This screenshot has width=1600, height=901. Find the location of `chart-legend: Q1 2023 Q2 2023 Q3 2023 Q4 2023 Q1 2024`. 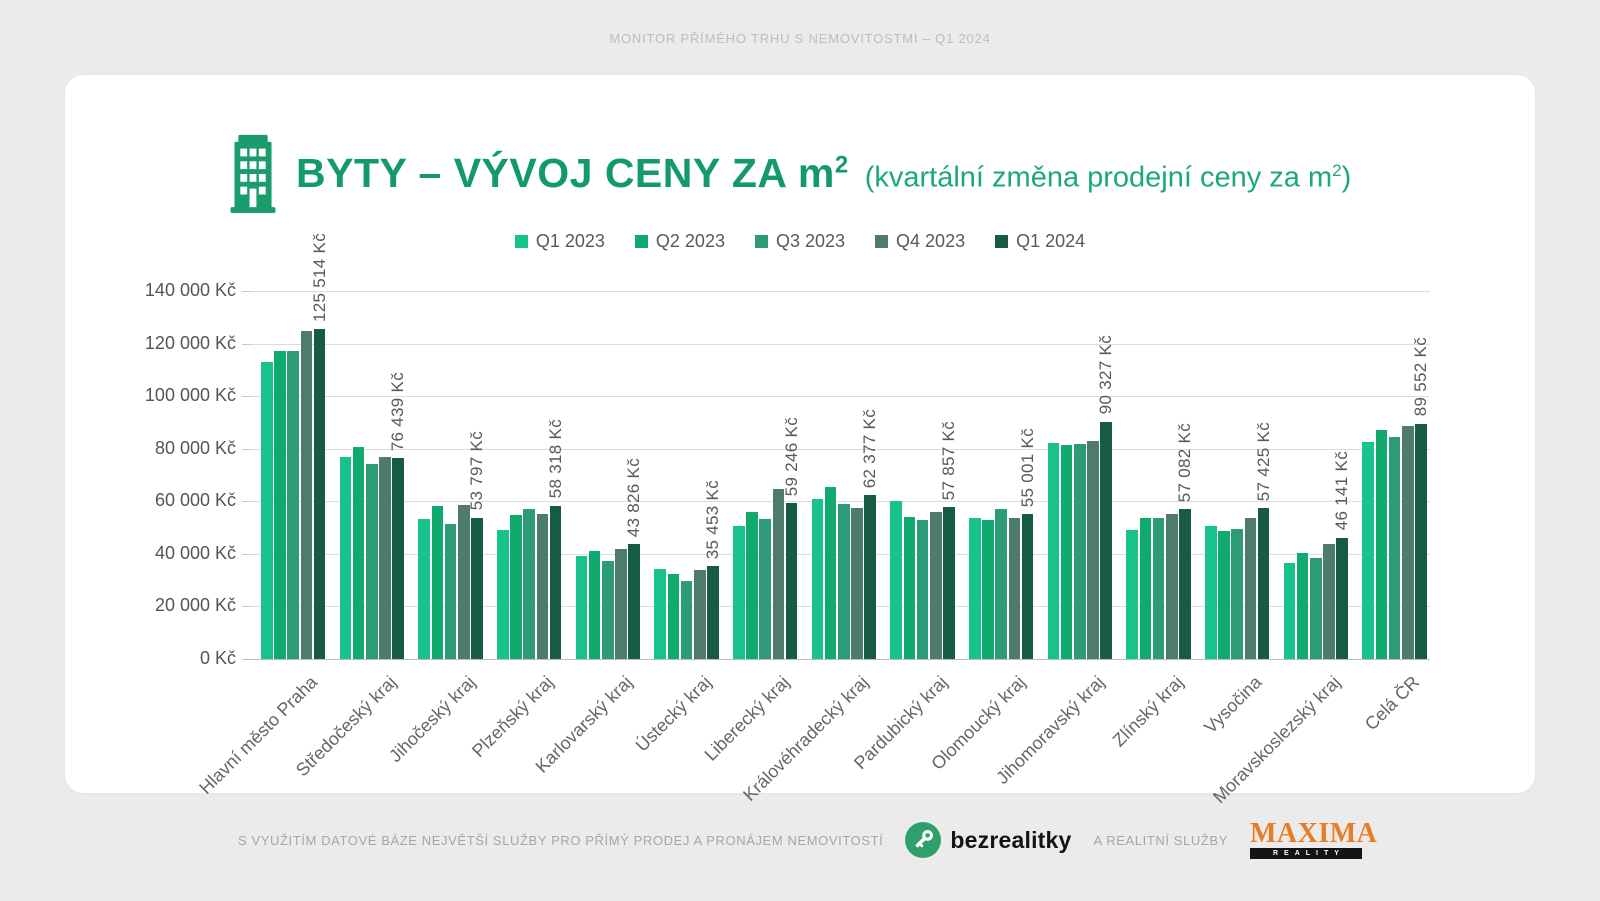

chart-legend: Q1 2023 Q2 2023 Q3 2023 Q4 2023 Q1 2024 is located at coordinates (800, 241).